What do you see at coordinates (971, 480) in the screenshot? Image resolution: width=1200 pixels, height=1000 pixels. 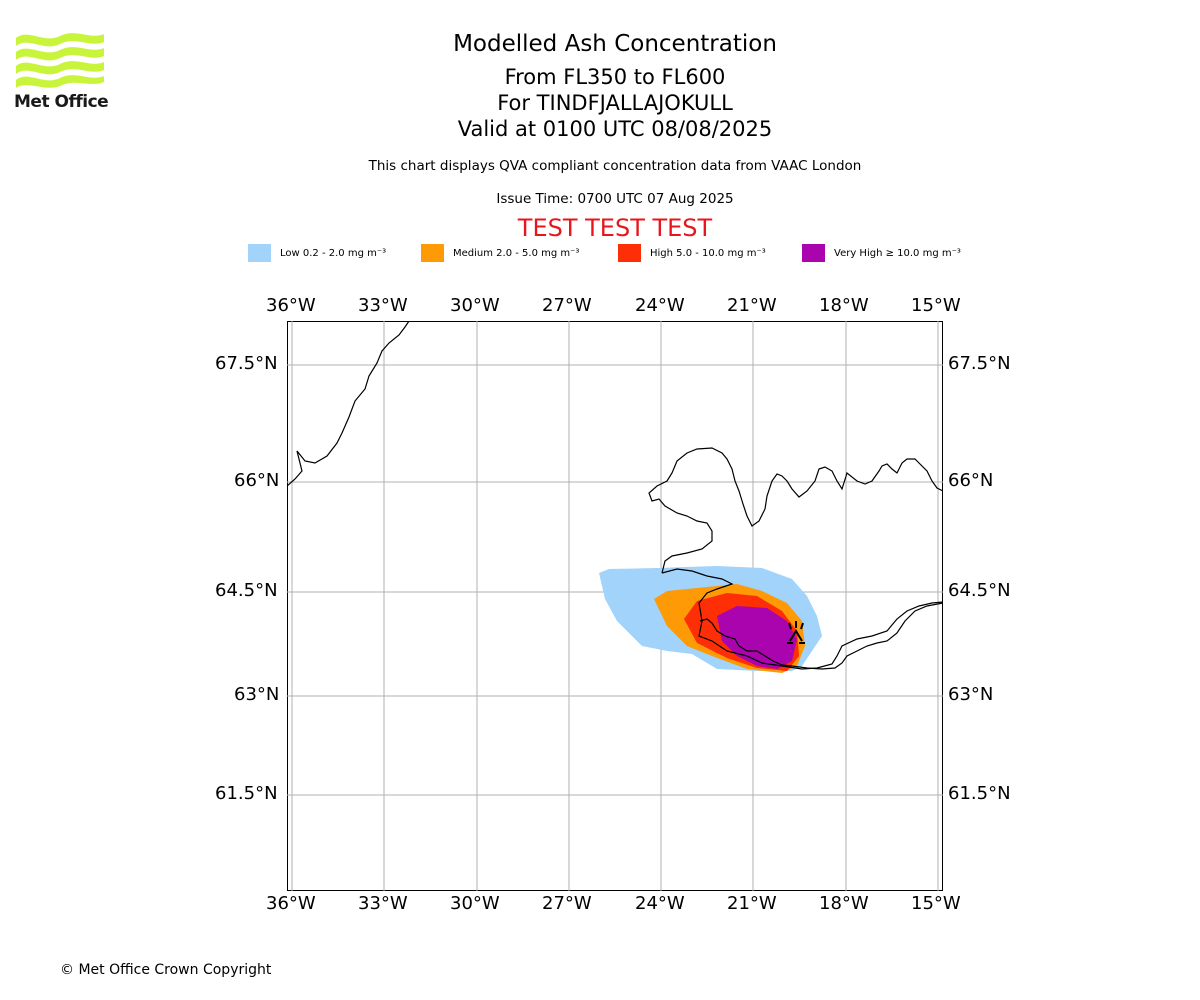 I see `lat-label-right: 66°N` at bounding box center [971, 480].